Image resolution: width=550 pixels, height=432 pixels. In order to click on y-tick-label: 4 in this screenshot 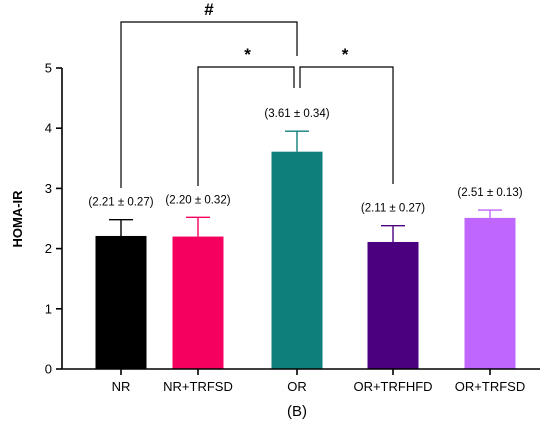, I will do `click(48, 128)`.